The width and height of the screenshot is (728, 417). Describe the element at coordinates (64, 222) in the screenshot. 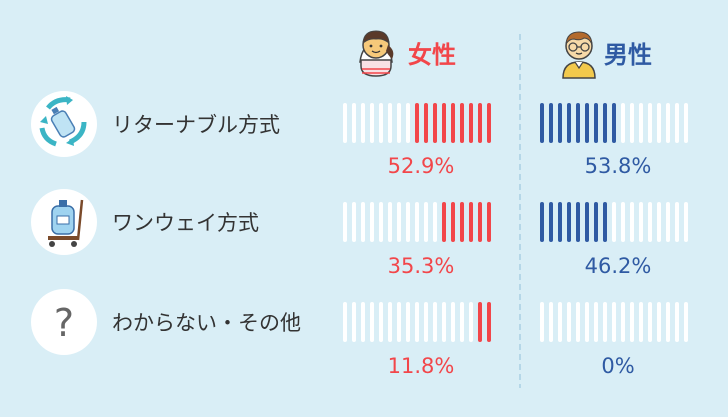

I see `water-jug-cart-icon` at that location.